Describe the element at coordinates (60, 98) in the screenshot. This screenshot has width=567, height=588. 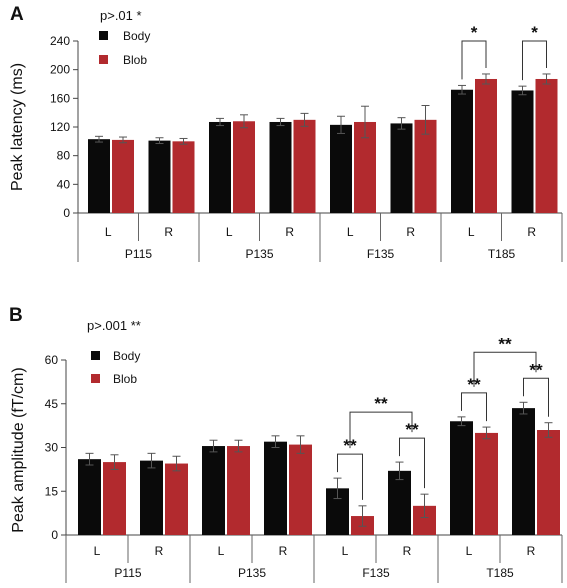
I see `y-tick-label: 160` at that location.